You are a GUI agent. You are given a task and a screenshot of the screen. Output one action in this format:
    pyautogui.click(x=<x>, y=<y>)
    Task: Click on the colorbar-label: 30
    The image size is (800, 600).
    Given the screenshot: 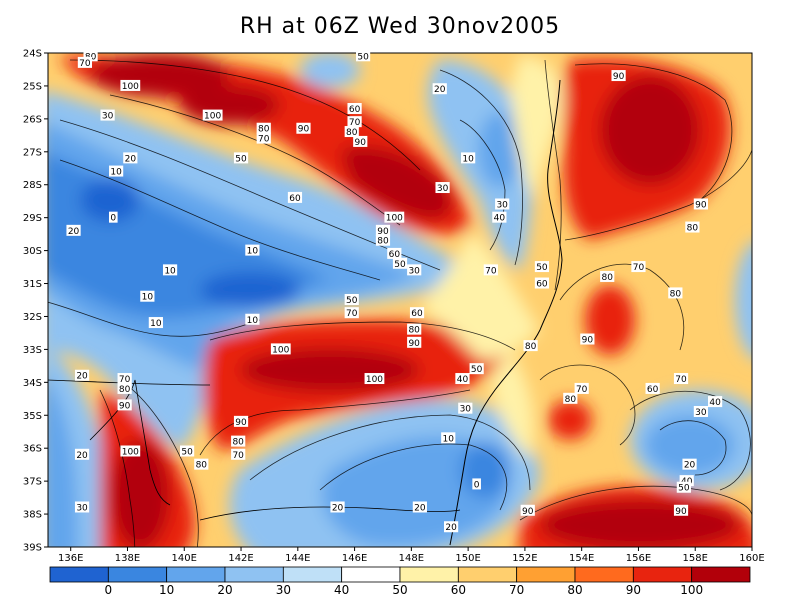 What is the action you would take?
    pyautogui.click(x=283, y=590)
    